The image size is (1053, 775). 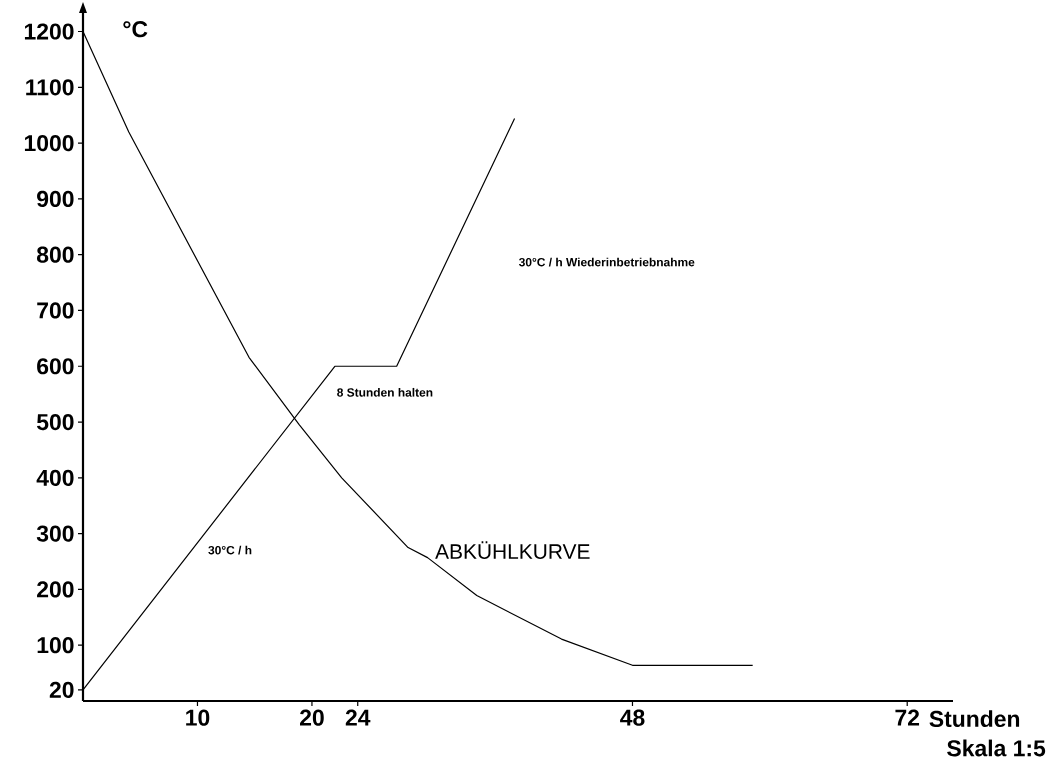 I want to click on x-tick-label: 24, so click(x=358, y=717).